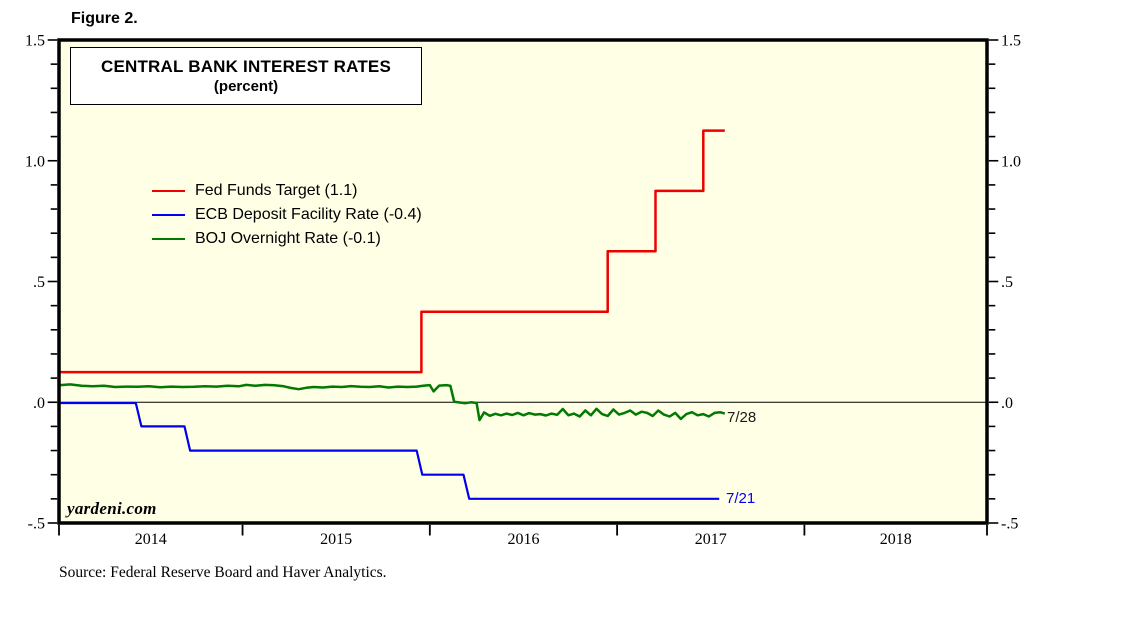  What do you see at coordinates (35, 161) in the screenshot?
I see `y-axis-label-left: 1.0` at bounding box center [35, 161].